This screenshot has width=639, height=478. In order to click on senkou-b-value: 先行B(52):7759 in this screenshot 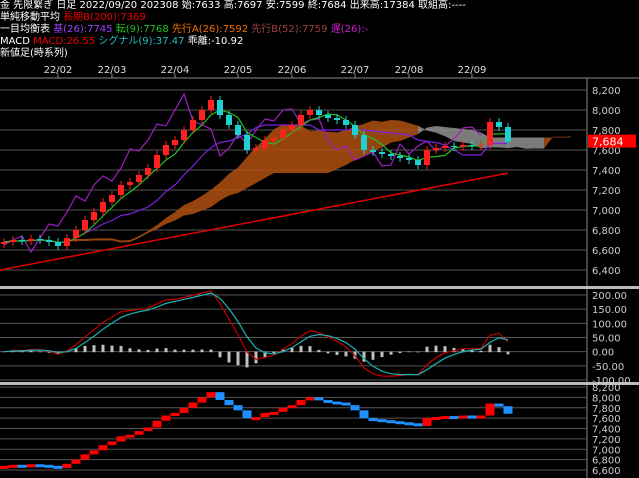, I will do `click(289, 29)`.